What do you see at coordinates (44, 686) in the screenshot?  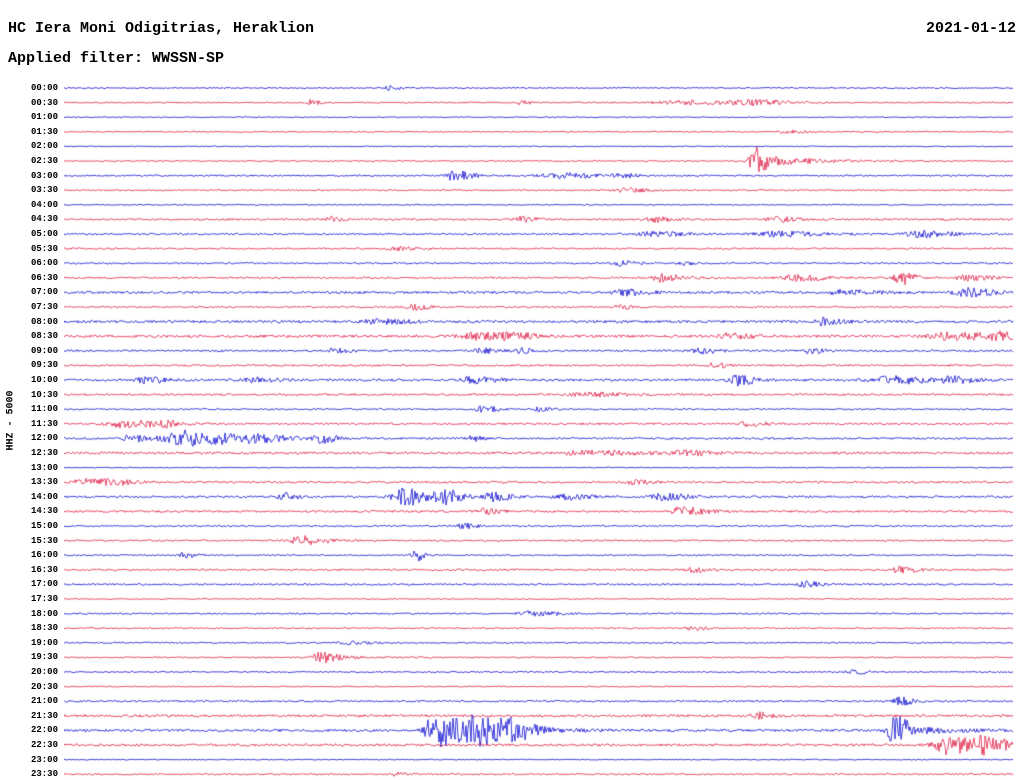 I see `time-label: 20:30` at bounding box center [44, 686].